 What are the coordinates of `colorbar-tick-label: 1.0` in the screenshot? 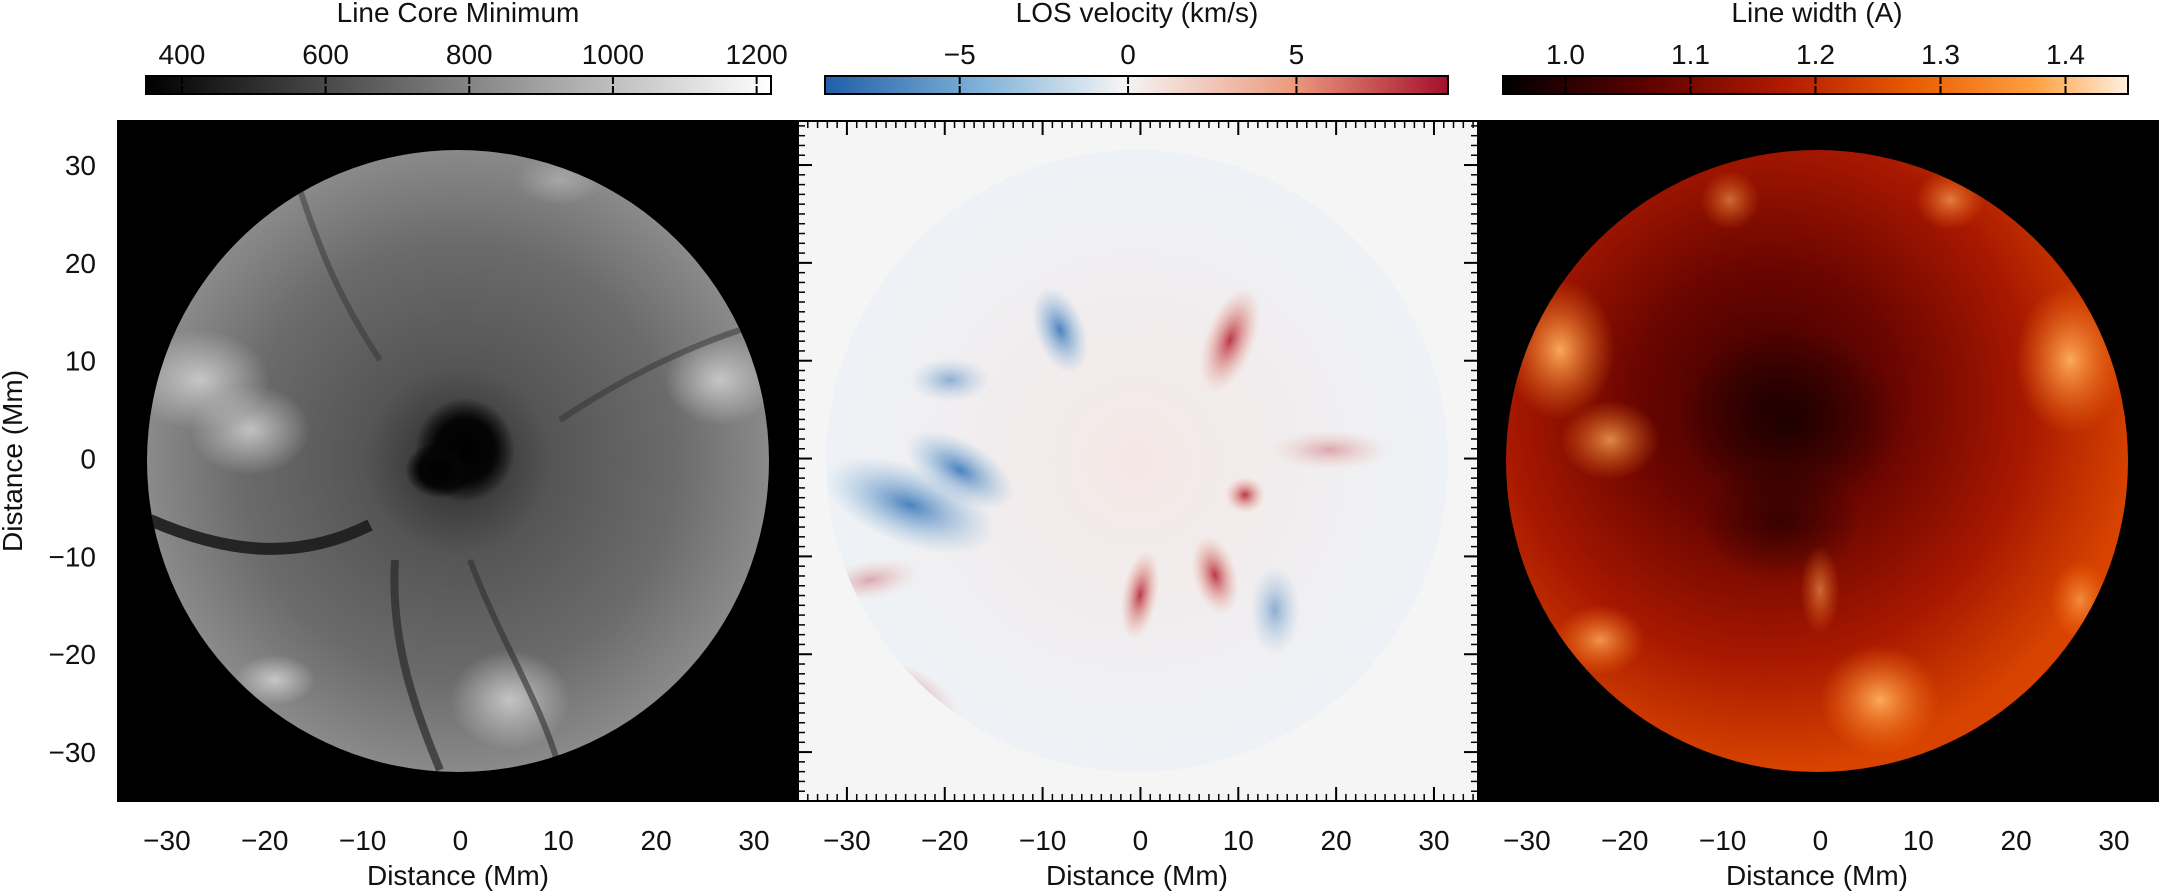 It's located at (1565, 54).